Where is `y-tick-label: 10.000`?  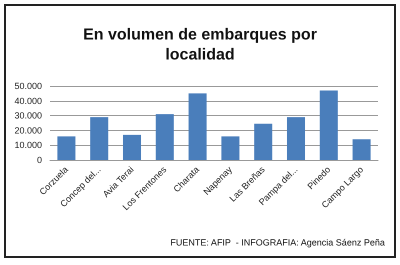 y-tick-label: 10.000 is located at coordinates (28, 145).